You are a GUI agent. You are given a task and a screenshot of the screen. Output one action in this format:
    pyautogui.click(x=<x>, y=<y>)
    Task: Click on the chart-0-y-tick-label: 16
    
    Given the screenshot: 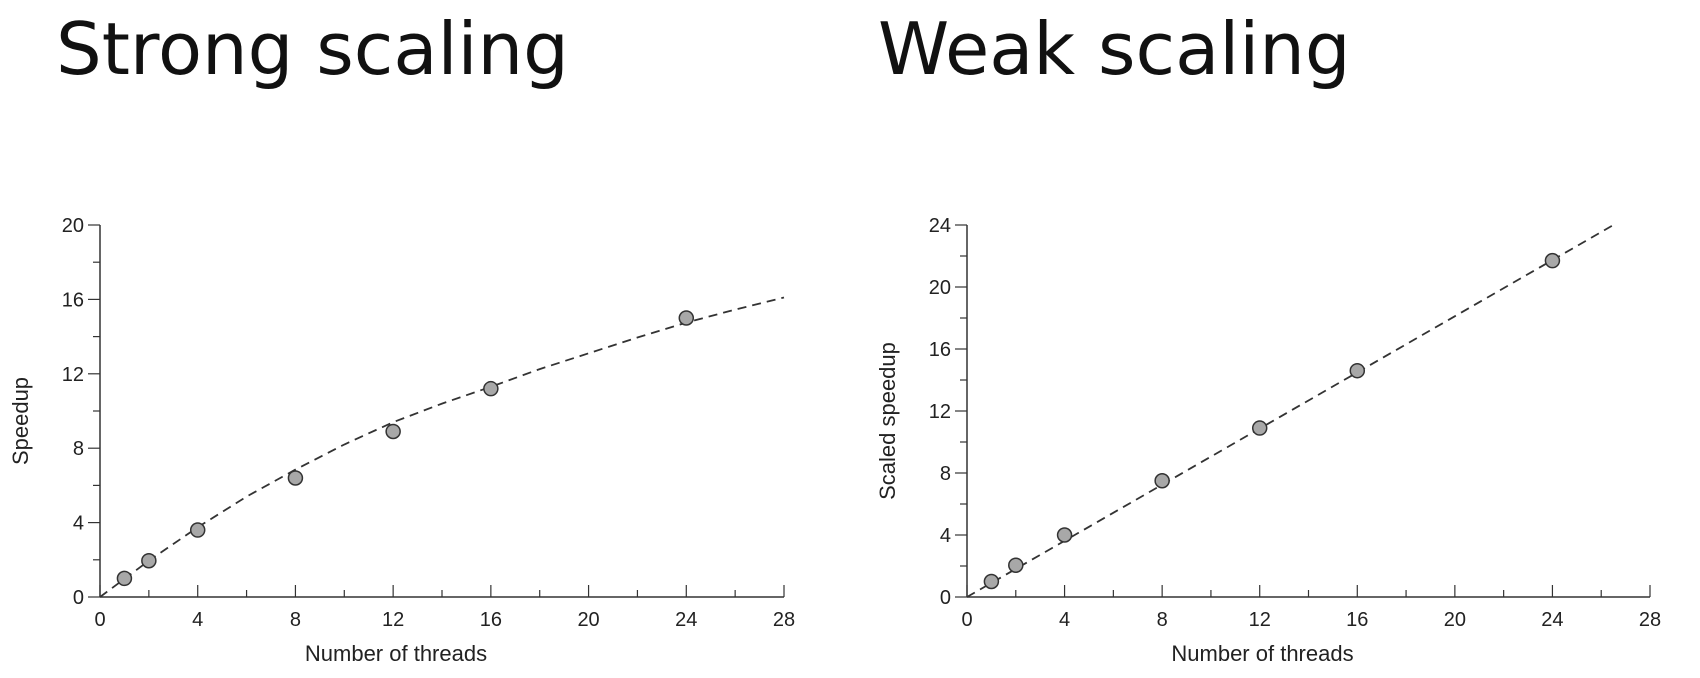 What is the action you would take?
    pyautogui.click(x=73, y=300)
    